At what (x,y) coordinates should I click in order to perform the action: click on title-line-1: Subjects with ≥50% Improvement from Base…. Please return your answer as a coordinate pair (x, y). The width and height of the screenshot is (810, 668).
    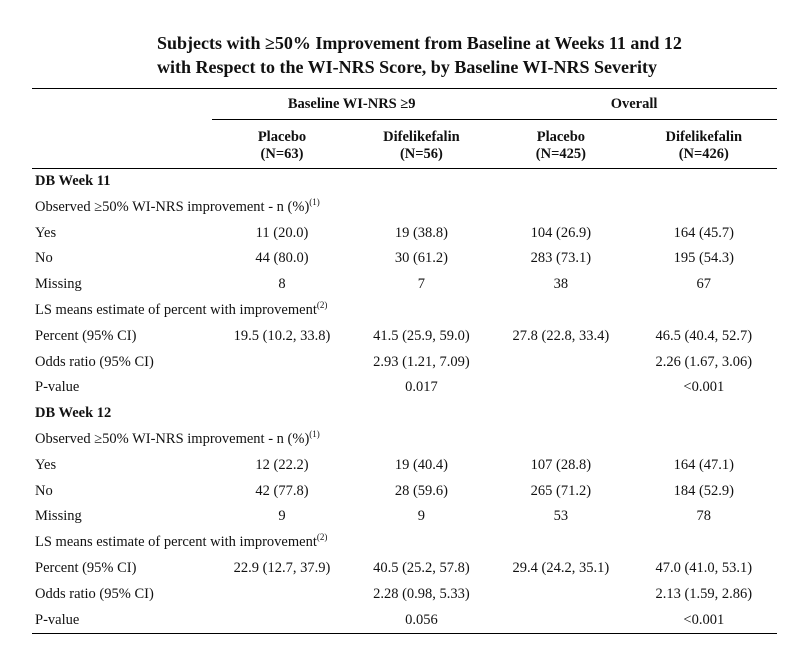
    Looking at the image, I should click on (419, 43).